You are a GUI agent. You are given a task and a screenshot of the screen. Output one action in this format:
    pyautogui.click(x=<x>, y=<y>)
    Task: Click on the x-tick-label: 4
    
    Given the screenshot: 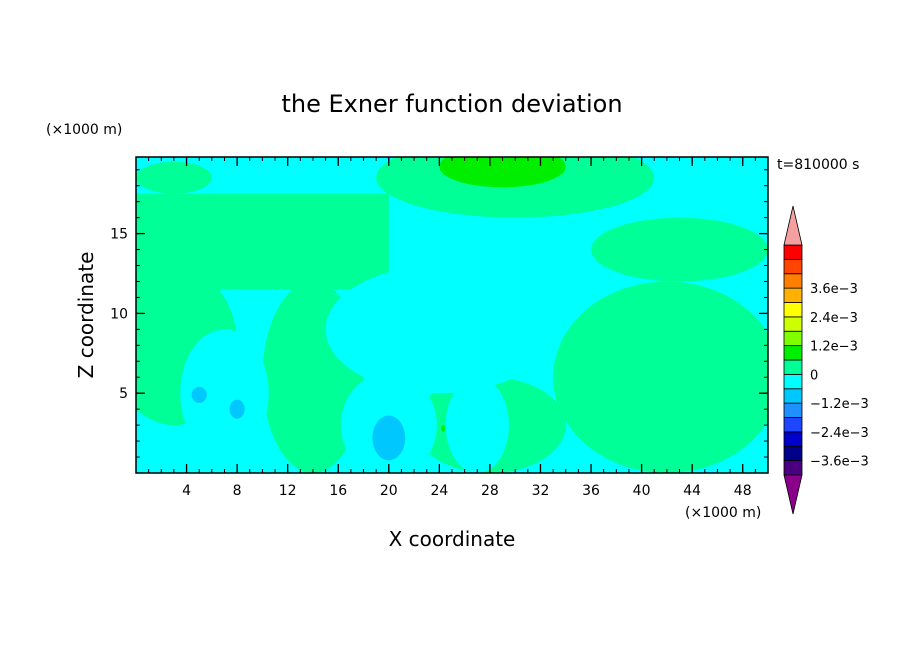 What is the action you would take?
    pyautogui.click(x=186, y=491)
    